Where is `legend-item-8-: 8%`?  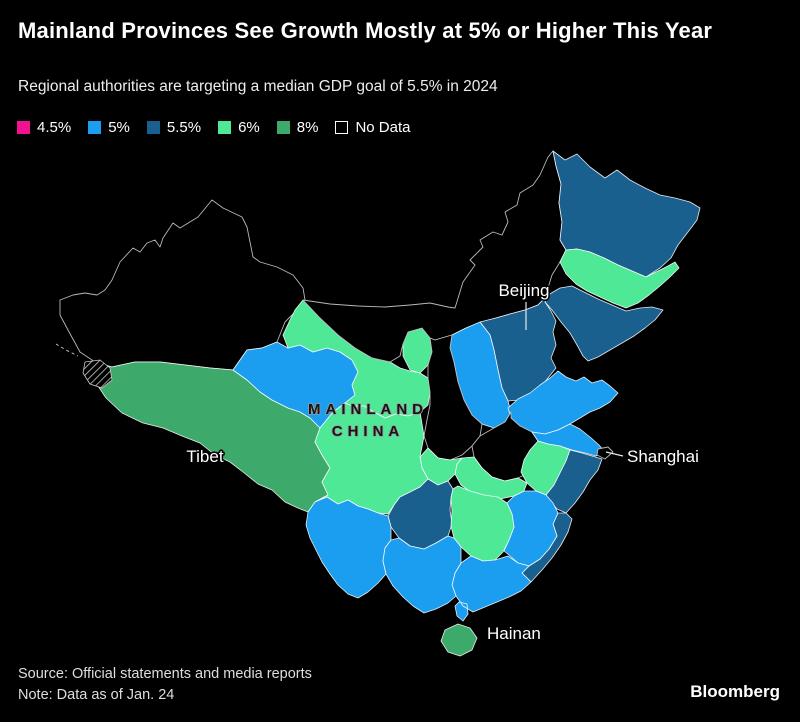 legend-item-8-: 8% is located at coordinates (297, 127).